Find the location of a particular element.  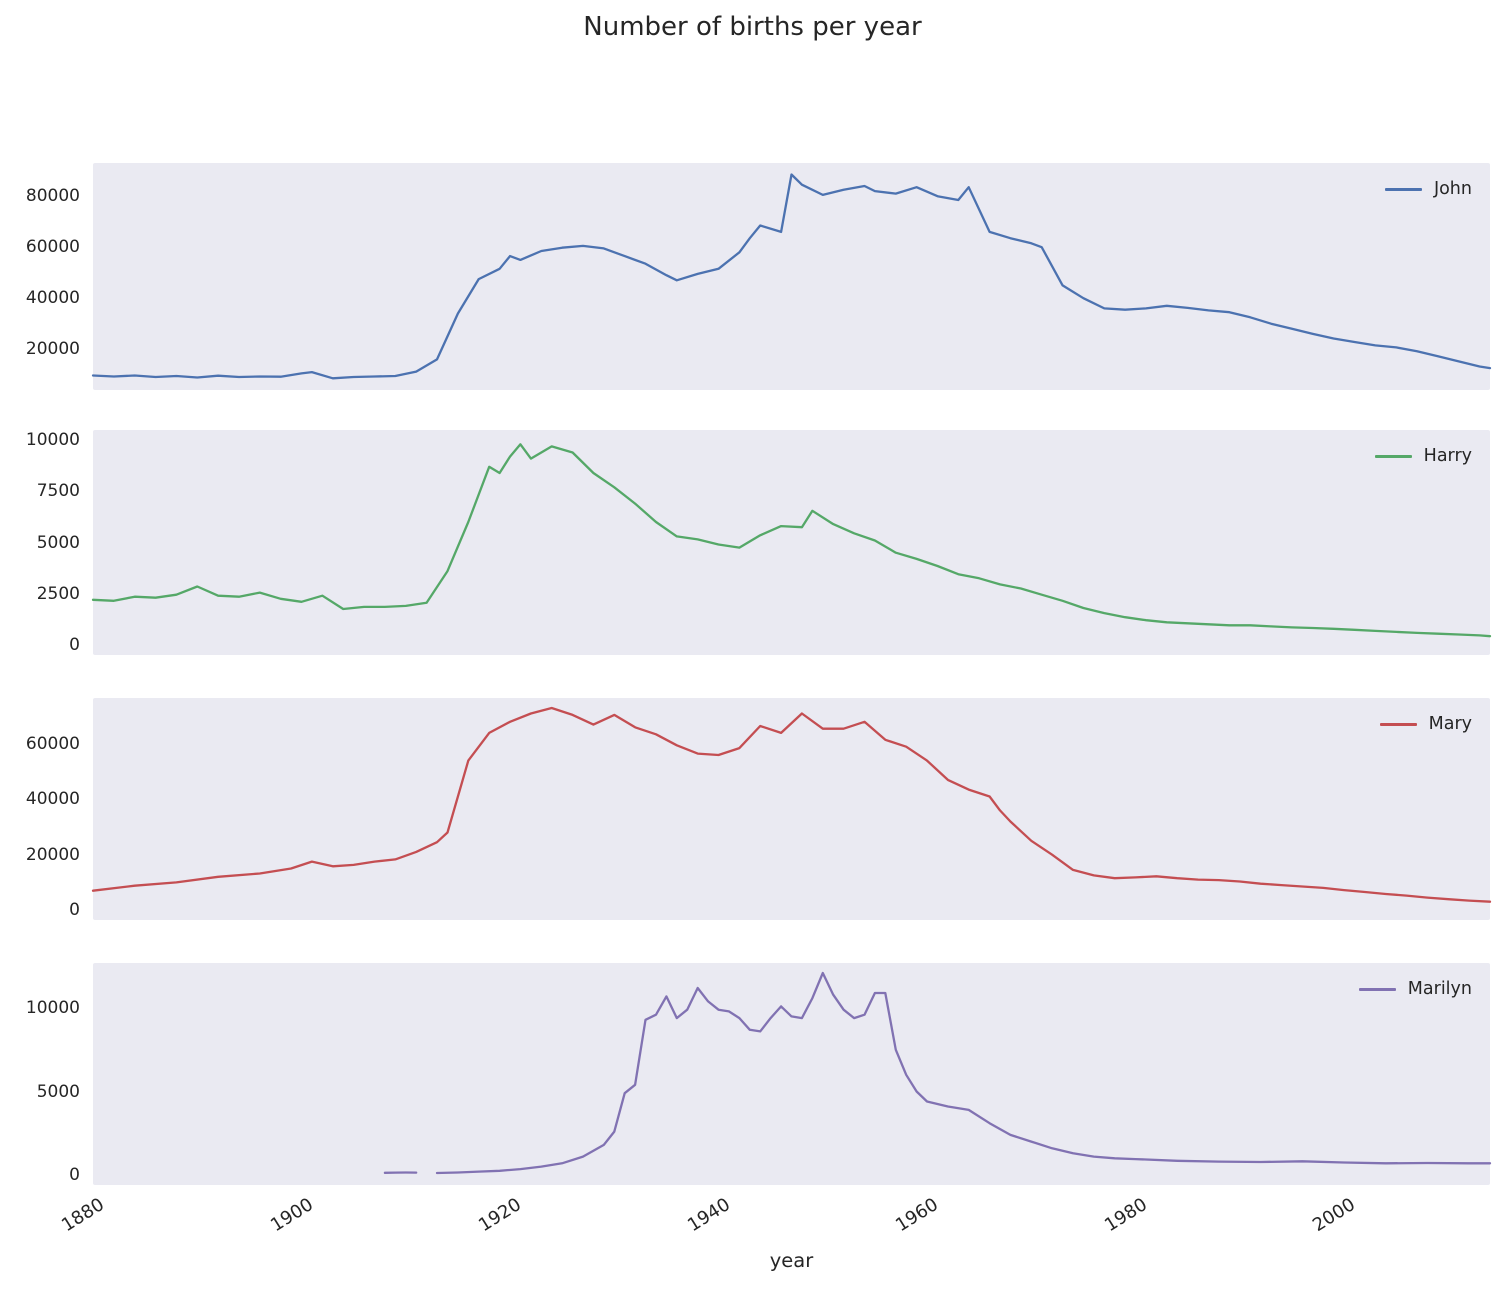

line-series-john is located at coordinates (791, 276).